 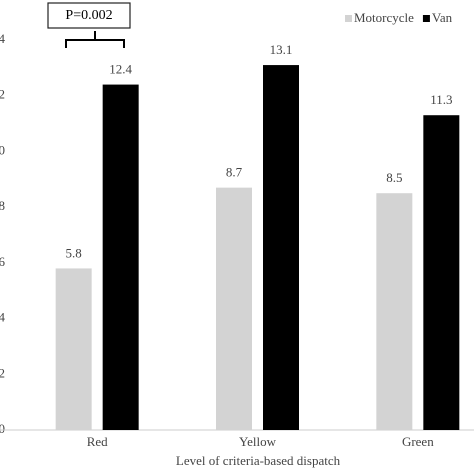 I want to click on bracket, so click(x=95, y=39).